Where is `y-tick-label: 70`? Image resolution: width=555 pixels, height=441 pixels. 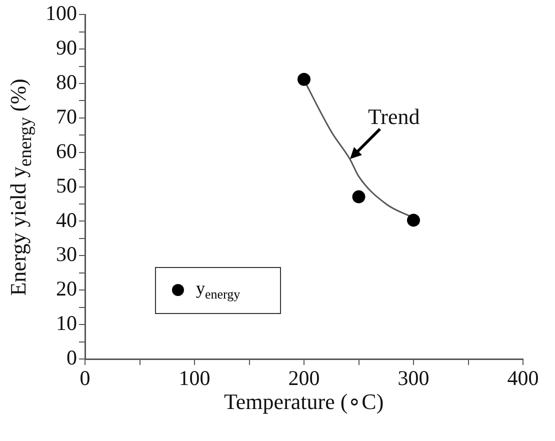
y-tick-label: 70 is located at coordinates (66, 116).